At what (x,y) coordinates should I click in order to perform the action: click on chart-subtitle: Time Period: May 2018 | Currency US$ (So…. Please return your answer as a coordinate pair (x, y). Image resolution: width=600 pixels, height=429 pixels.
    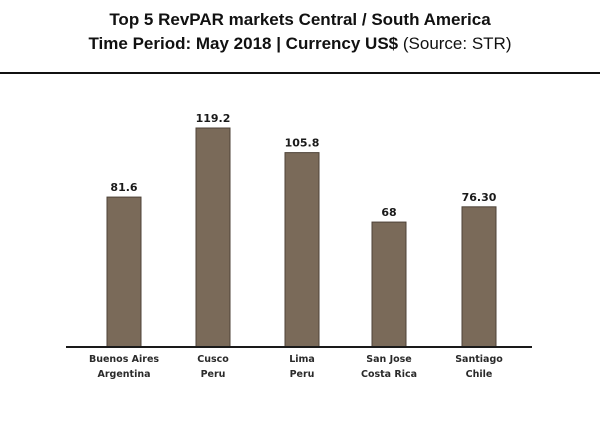
    Looking at the image, I should click on (300, 44).